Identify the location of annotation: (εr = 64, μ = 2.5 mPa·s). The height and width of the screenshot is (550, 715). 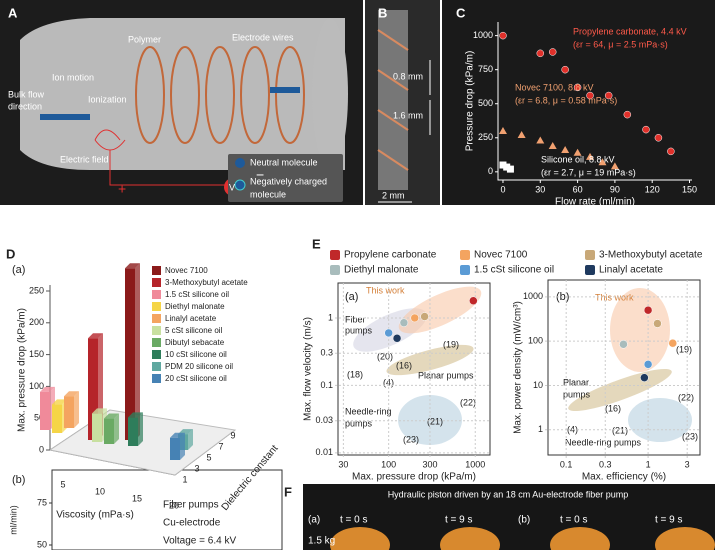
(620, 44).